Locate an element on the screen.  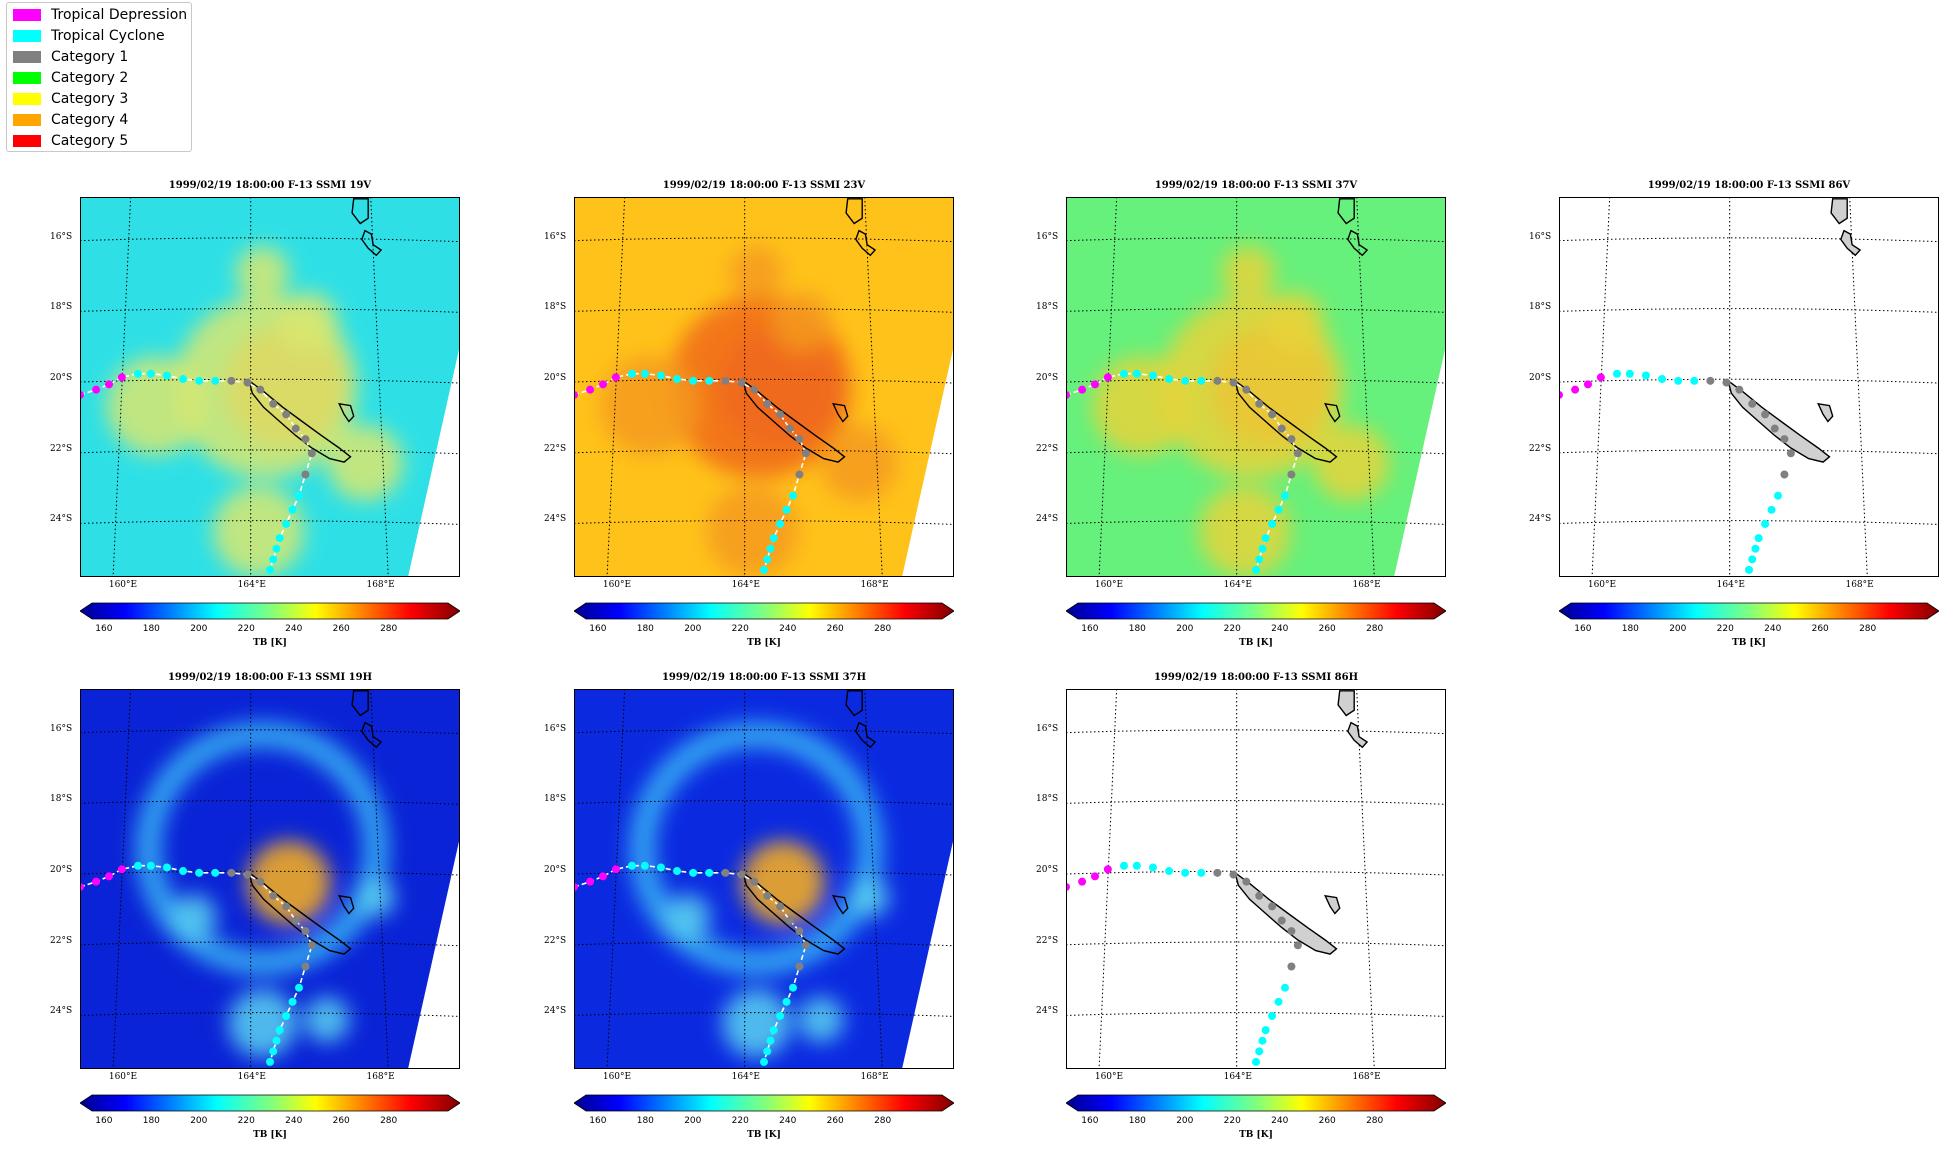
map-canvas is located at coordinates (764, 387).